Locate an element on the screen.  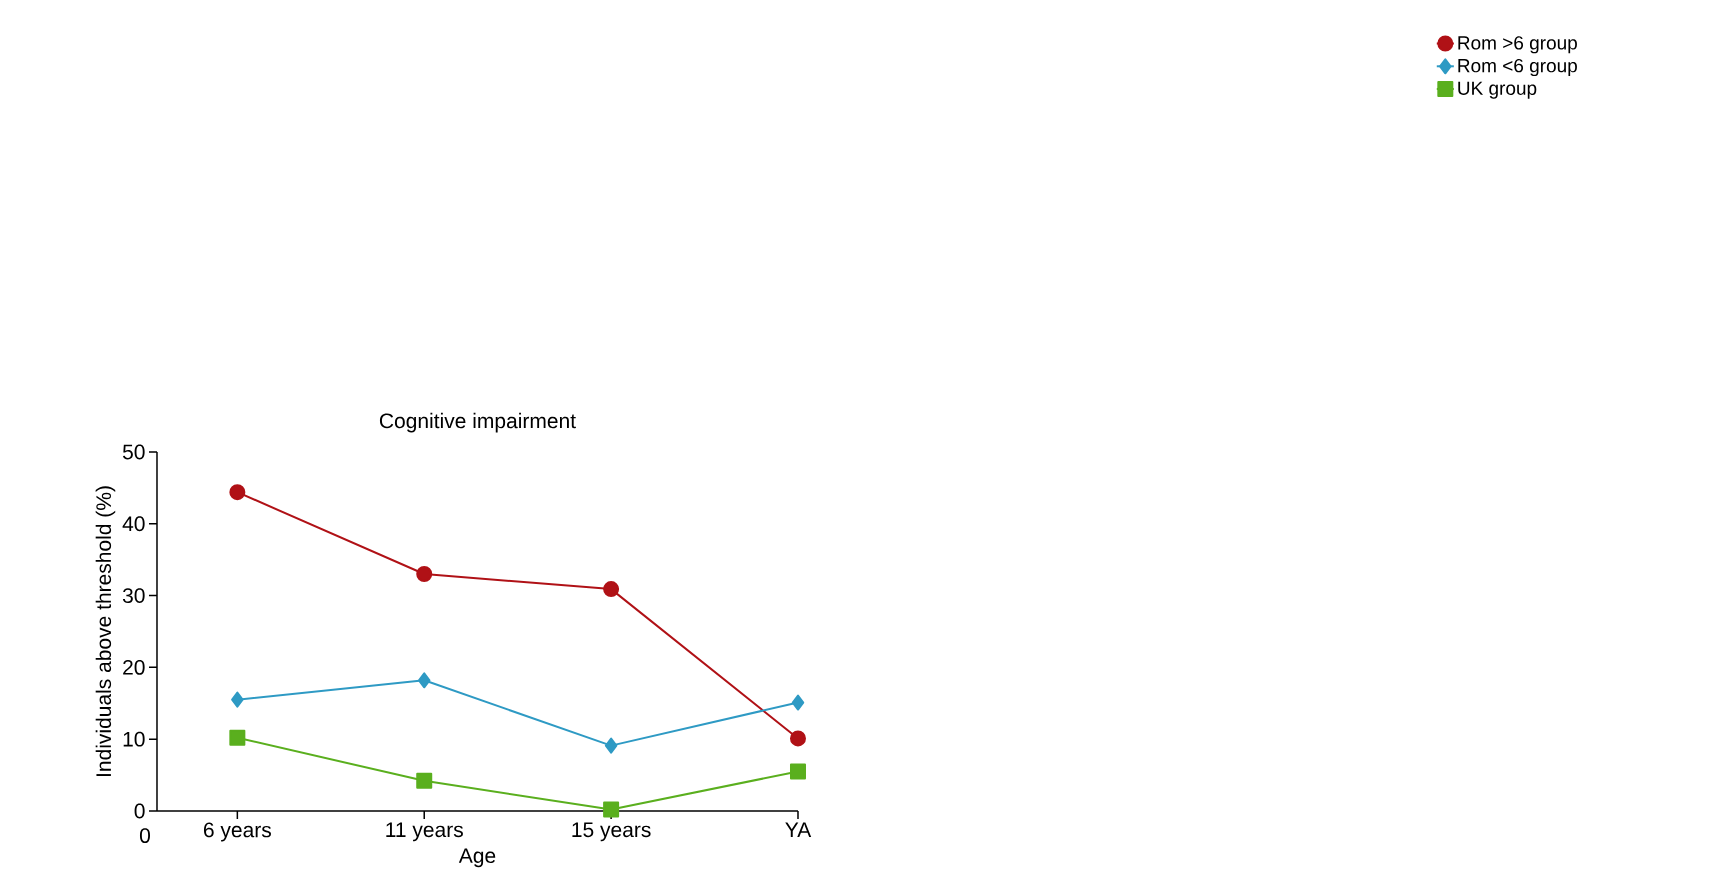
x-tick-label: 15 years is located at coordinates (611, 832).